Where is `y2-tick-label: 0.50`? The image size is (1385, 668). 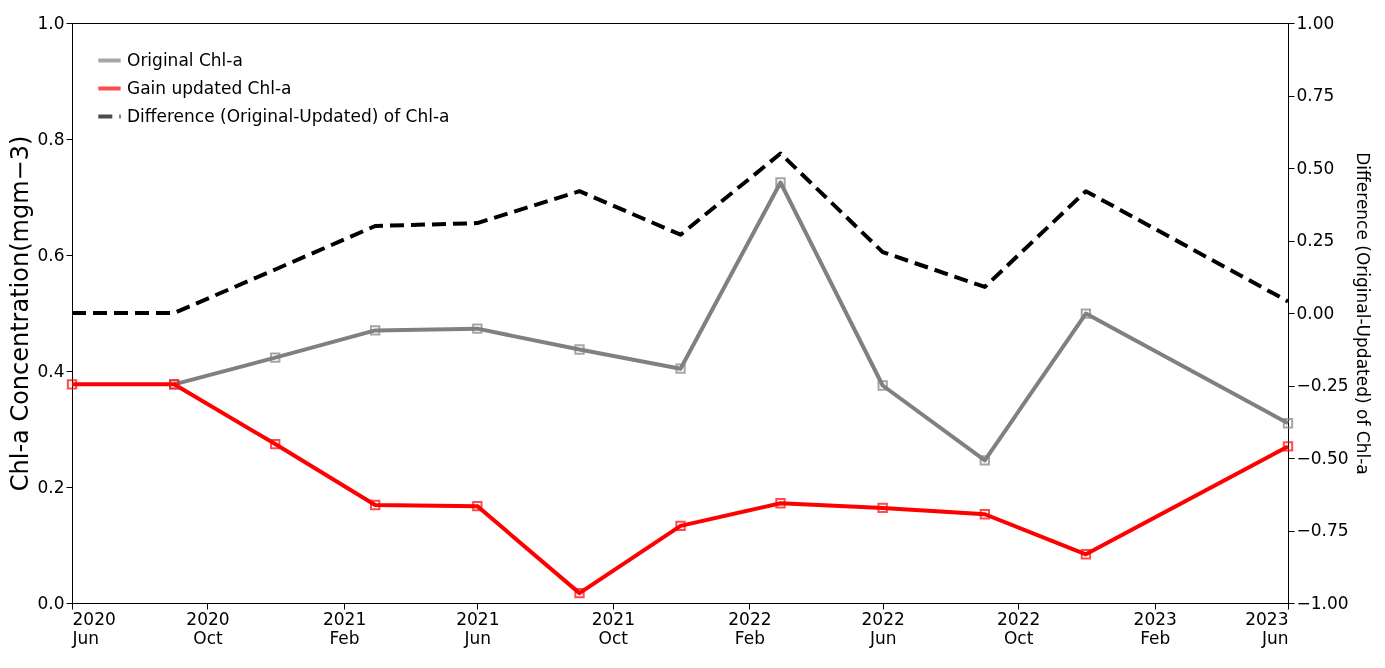
y2-tick-label: 0.50 is located at coordinates (1315, 167).